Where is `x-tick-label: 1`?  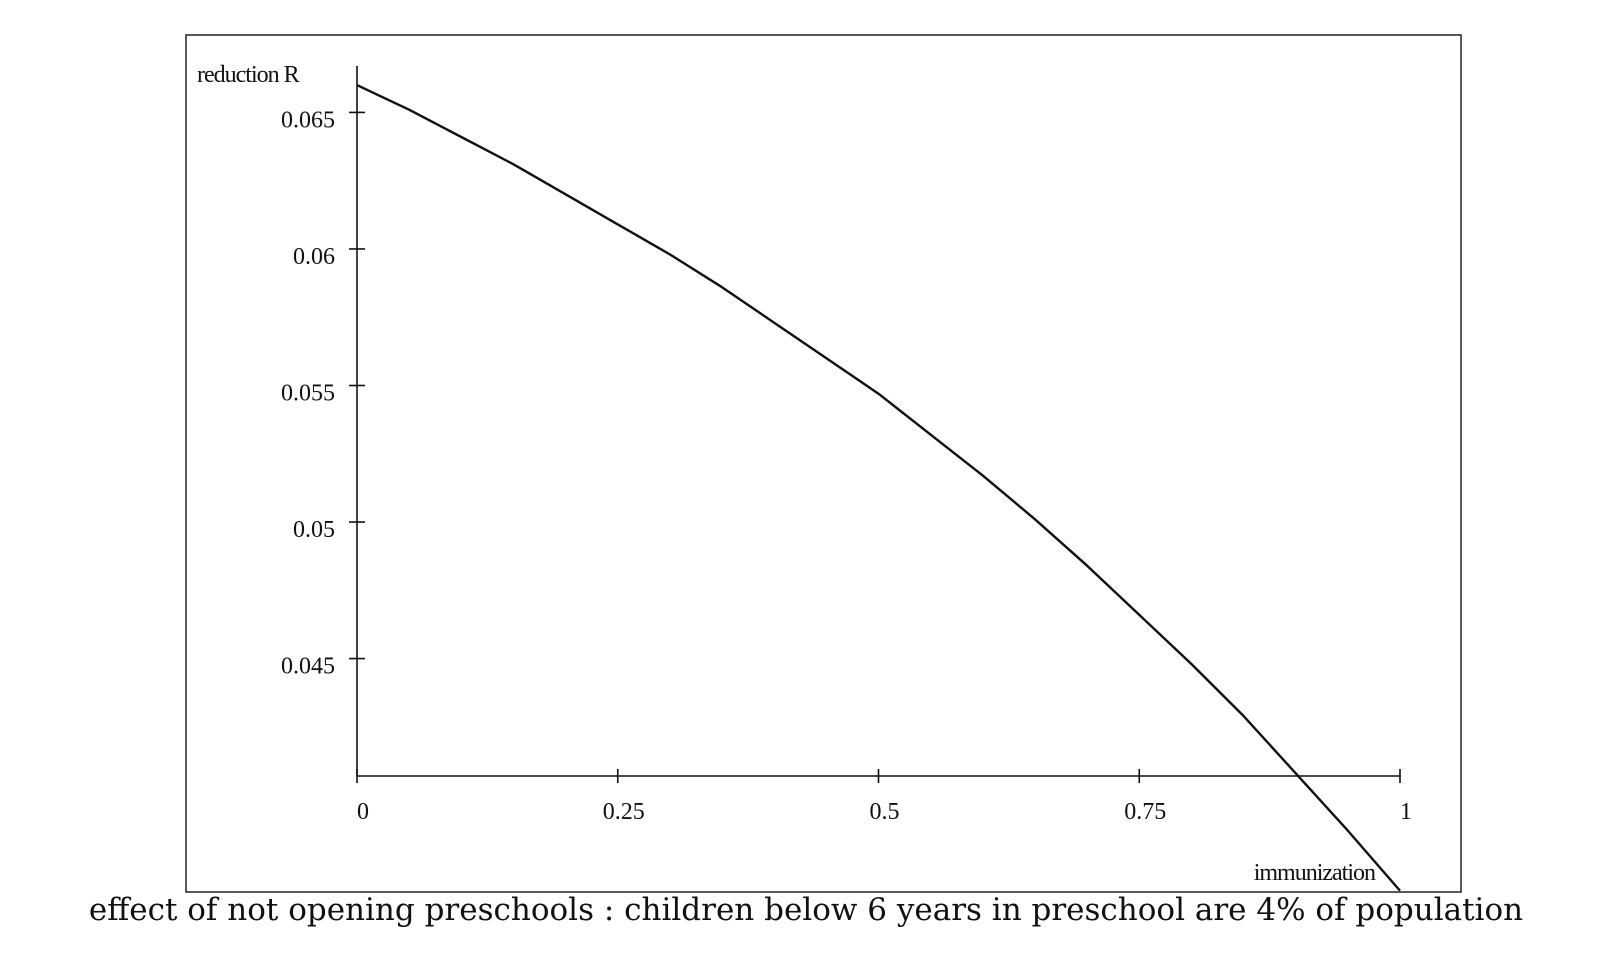 x-tick-label: 1 is located at coordinates (1406, 812).